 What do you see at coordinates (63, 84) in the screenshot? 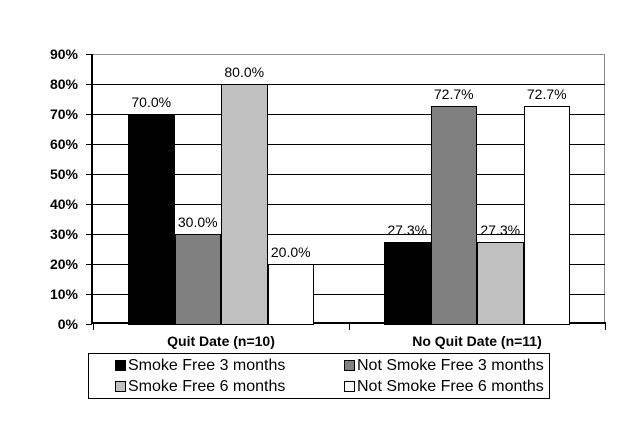
I see `y-axis-tick-label: 80%` at bounding box center [63, 84].